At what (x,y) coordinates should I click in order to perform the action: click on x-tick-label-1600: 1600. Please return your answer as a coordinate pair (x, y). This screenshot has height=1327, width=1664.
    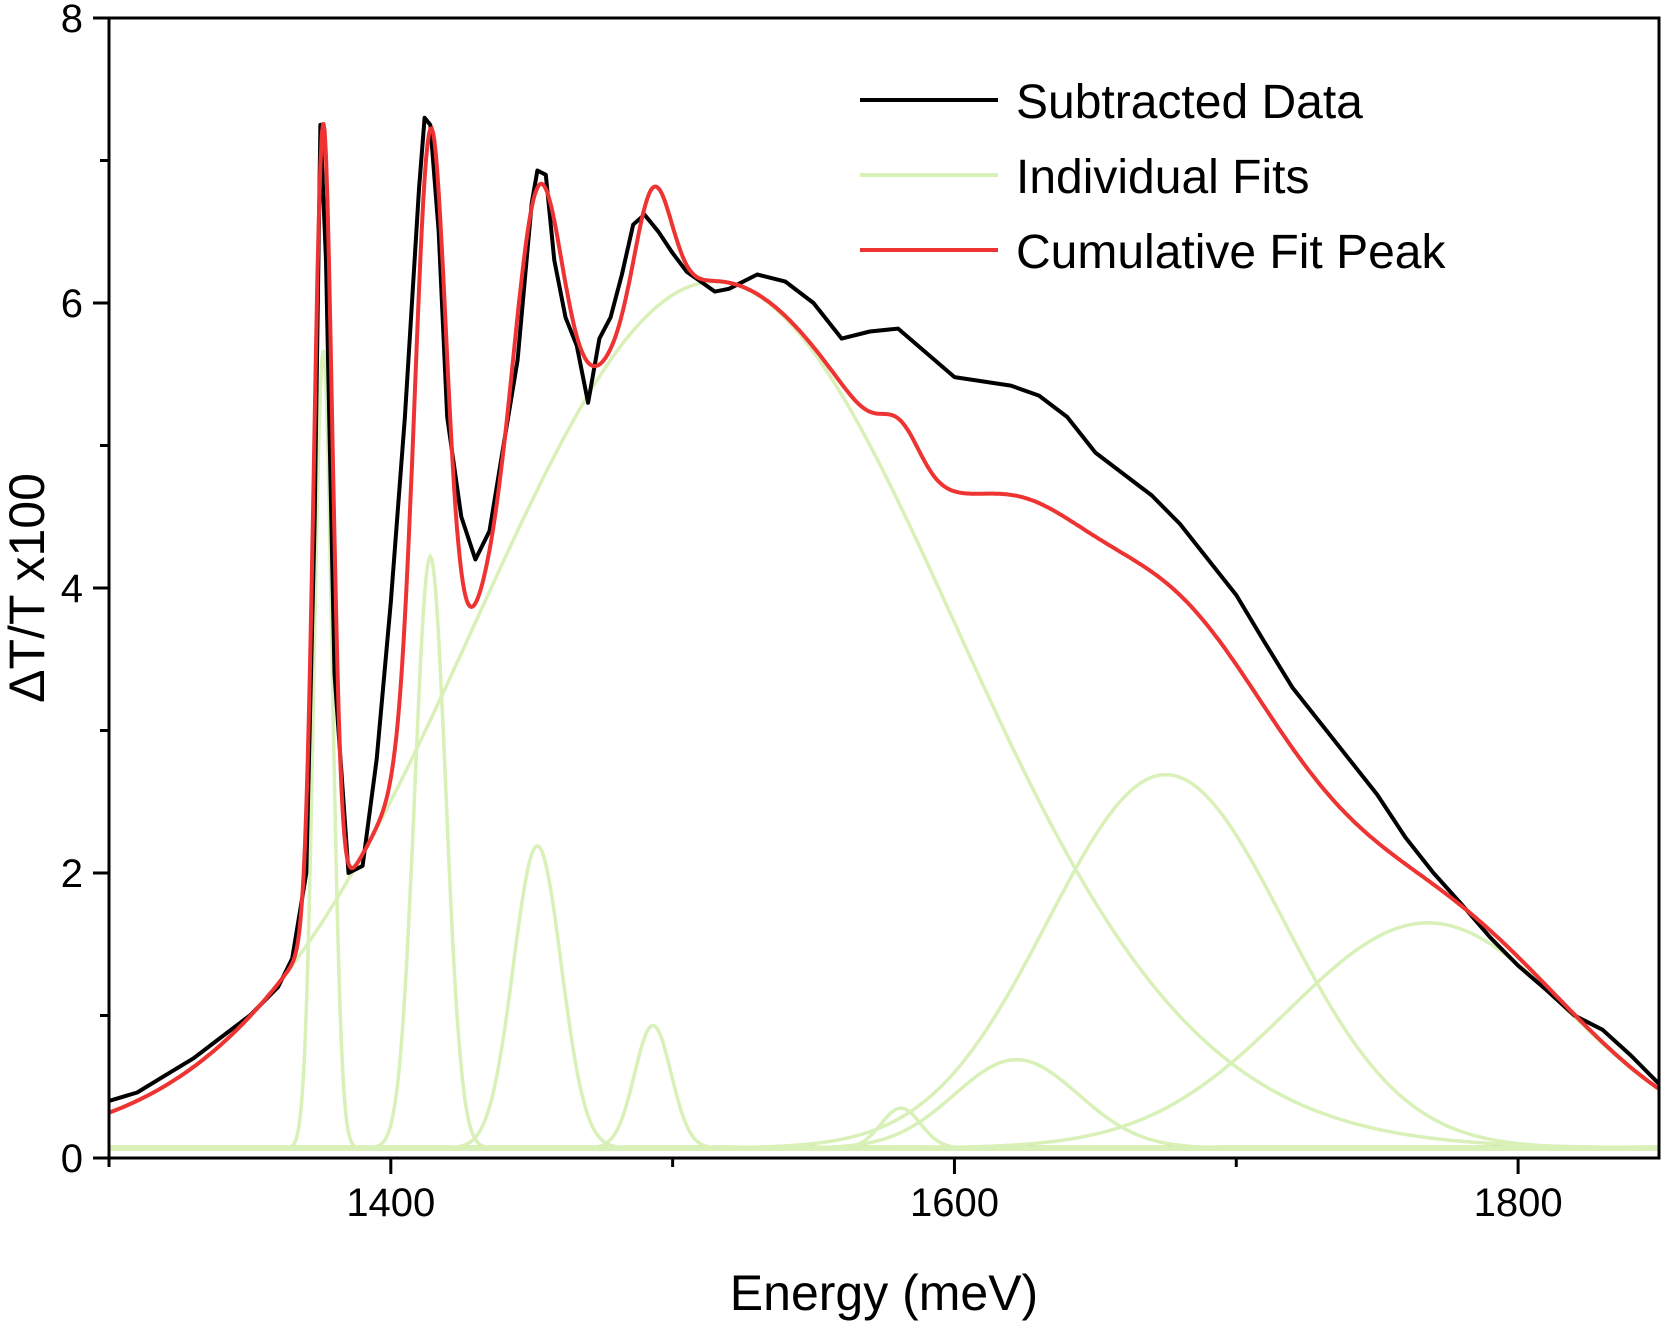
    Looking at the image, I should click on (954, 1203).